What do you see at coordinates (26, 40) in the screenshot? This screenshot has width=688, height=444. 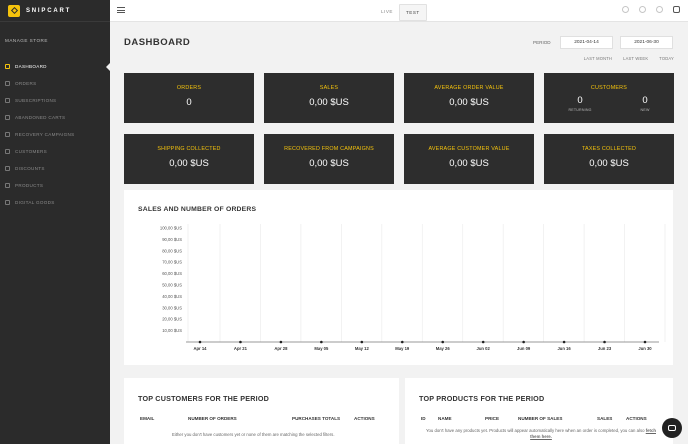 I see `sidebar-section-title: MANAGE STORE` at bounding box center [26, 40].